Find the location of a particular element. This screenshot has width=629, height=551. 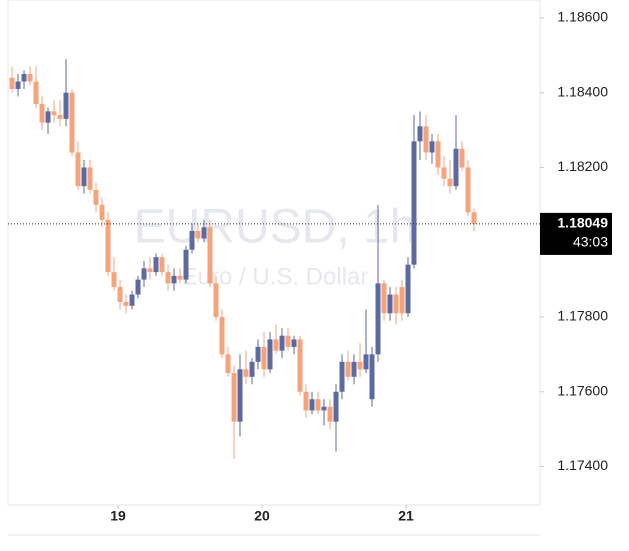

last-price-label: 1.18049 is located at coordinates (582, 223).